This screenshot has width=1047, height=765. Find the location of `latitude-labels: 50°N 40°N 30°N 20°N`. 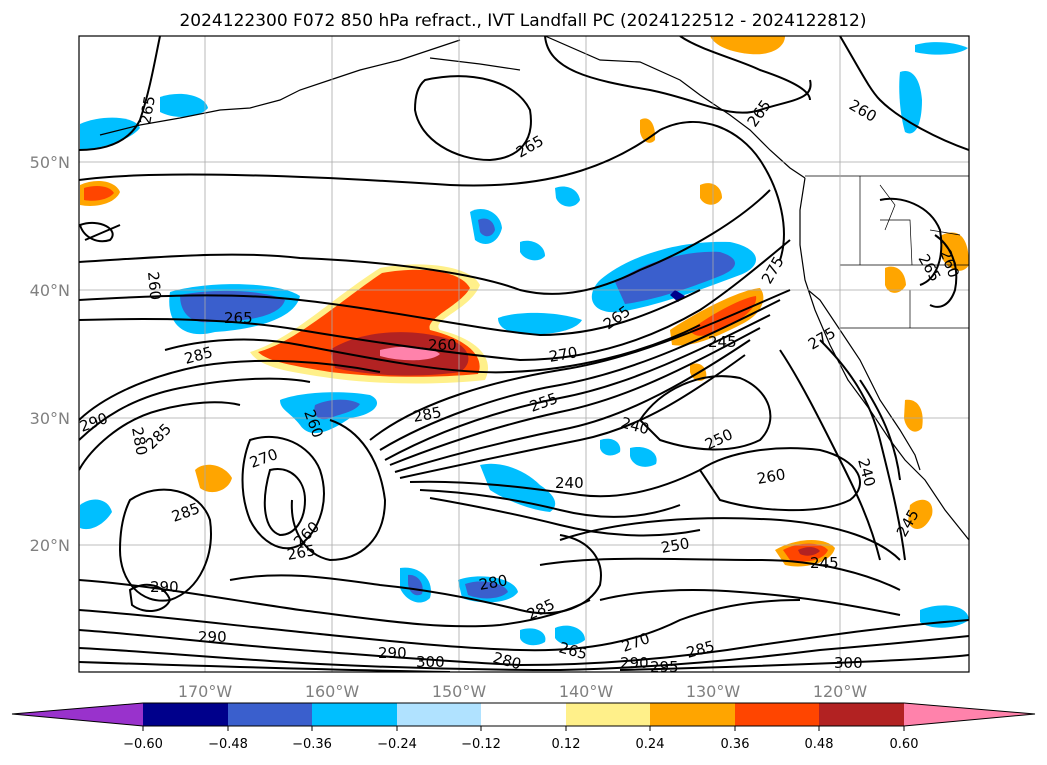

latitude-labels: 50°N 40°N 30°N 20°N is located at coordinates (50, 354).